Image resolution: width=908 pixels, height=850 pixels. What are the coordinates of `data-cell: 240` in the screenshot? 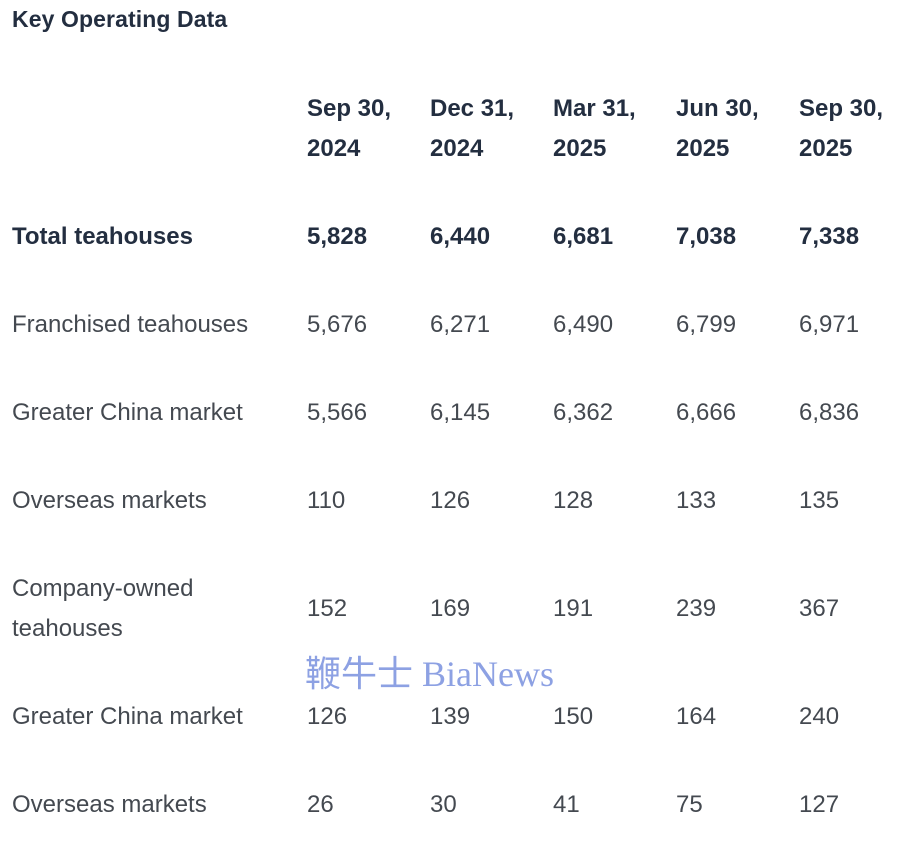 It's located at (819, 716).